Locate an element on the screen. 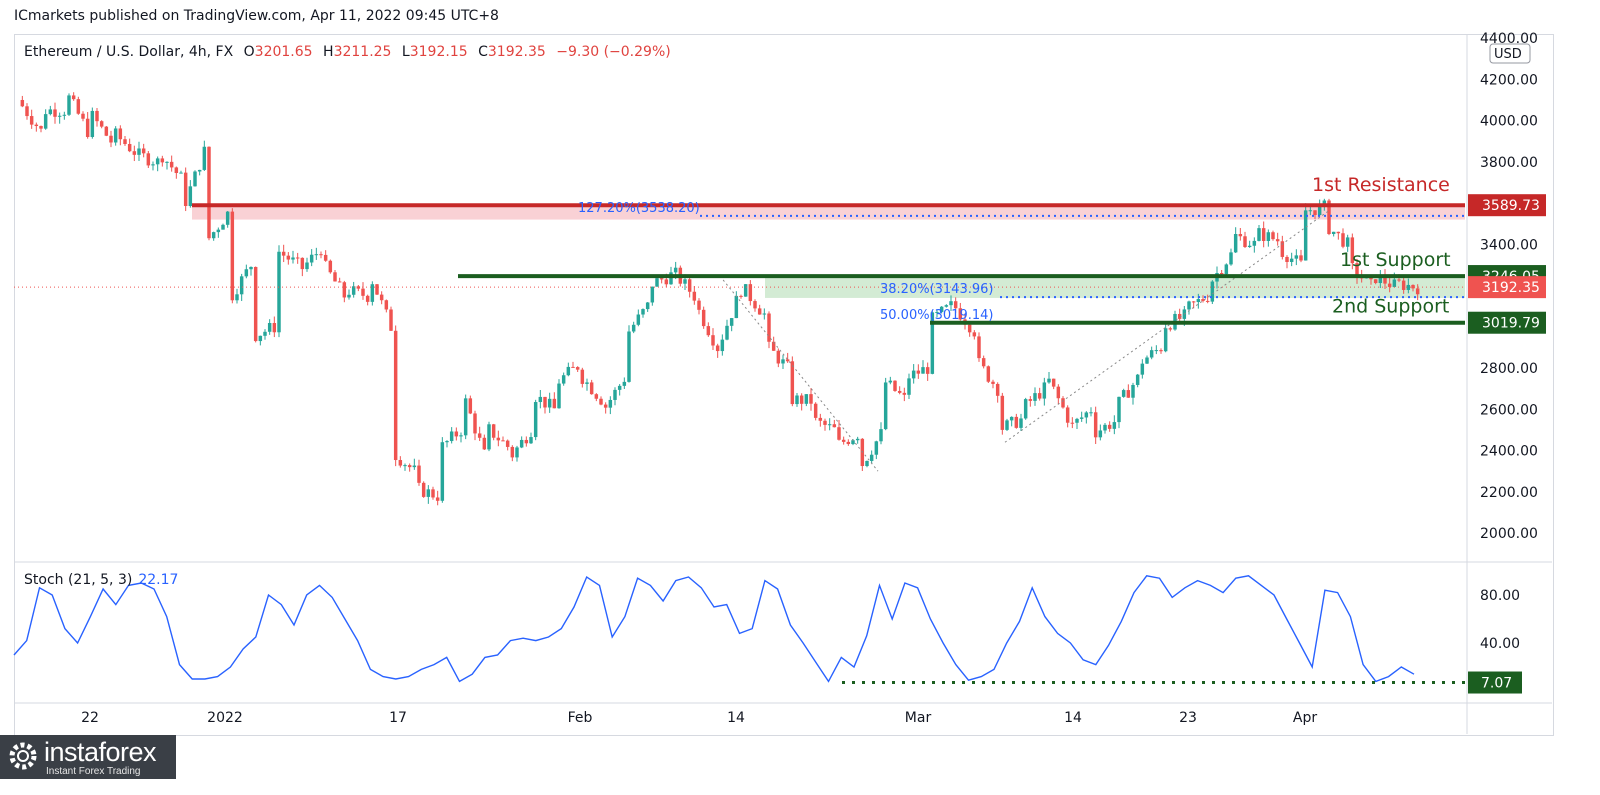 Image resolution: width=1600 pixels, height=795 pixels. last-price-tag is located at coordinates (1507, 287).